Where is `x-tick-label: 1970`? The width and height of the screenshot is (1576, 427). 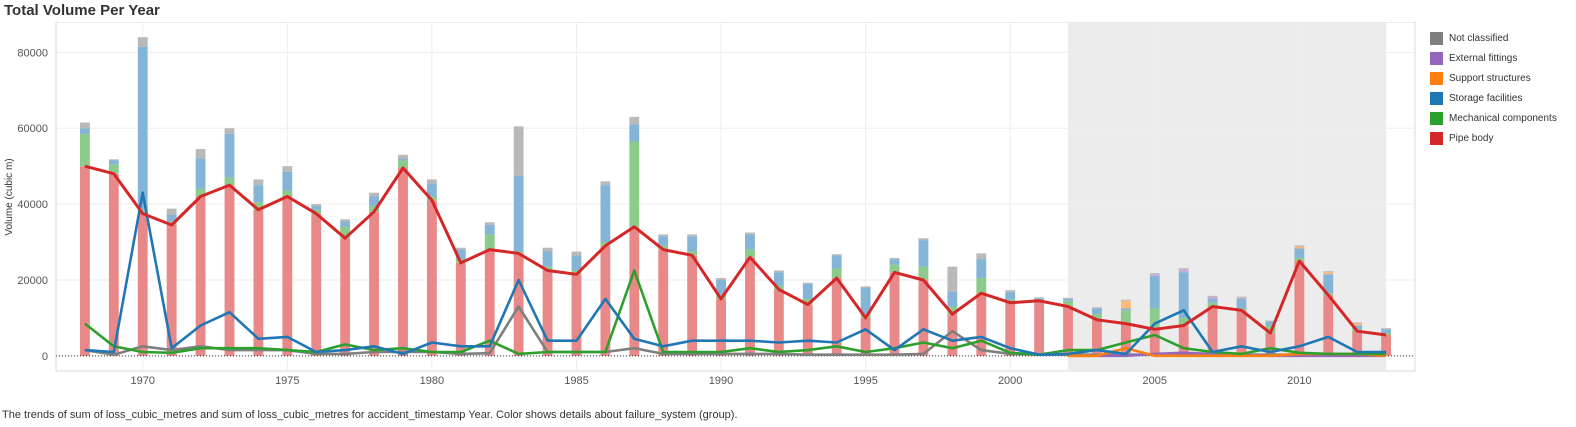
x-tick-label: 1970 is located at coordinates (143, 381).